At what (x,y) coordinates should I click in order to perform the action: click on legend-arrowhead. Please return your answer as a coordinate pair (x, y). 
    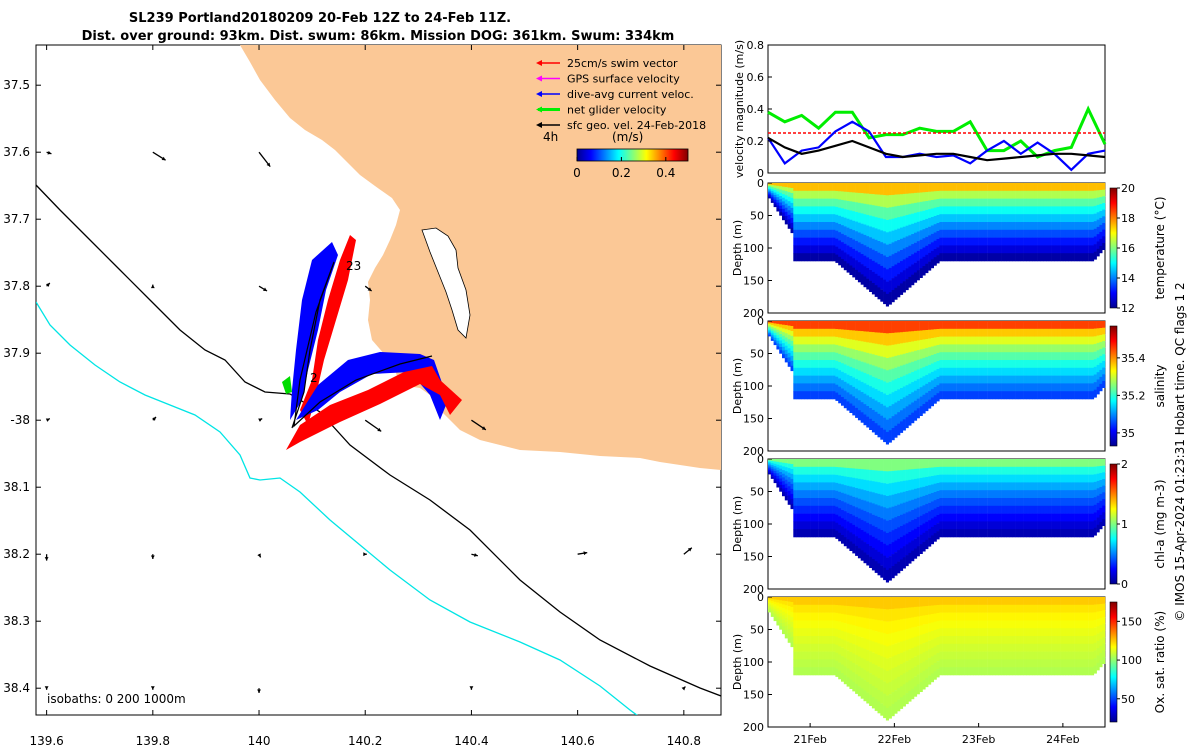
    Looking at the image, I should click on (539, 94).